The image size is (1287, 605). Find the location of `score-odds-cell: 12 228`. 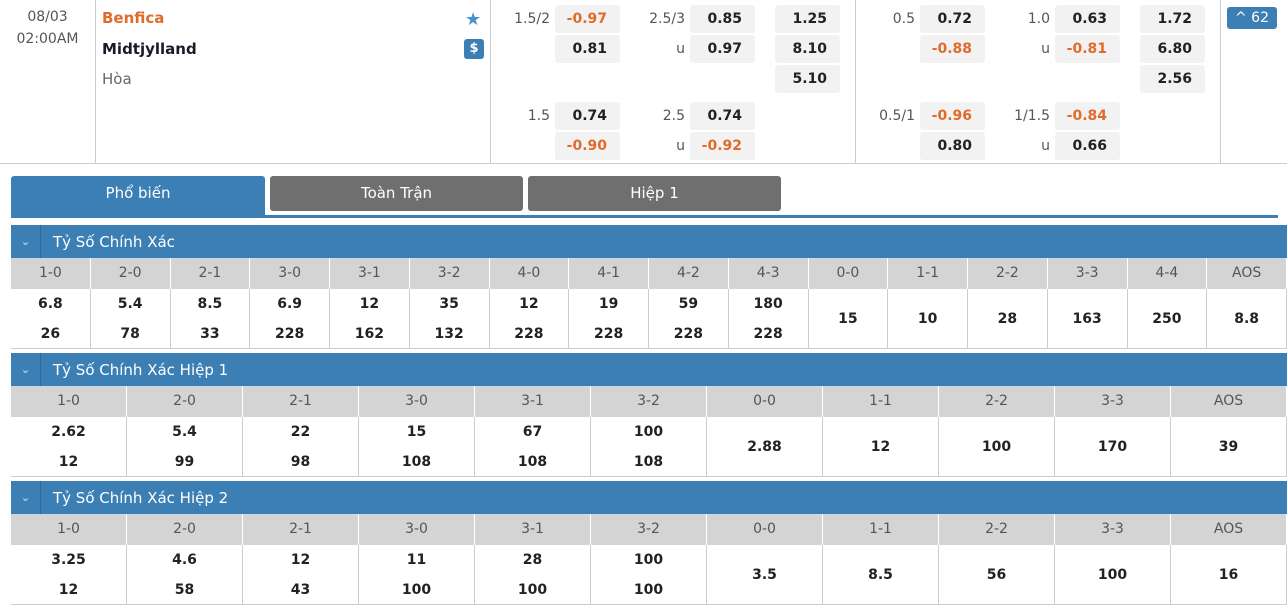

score-odds-cell: 12 228 is located at coordinates (529, 319).